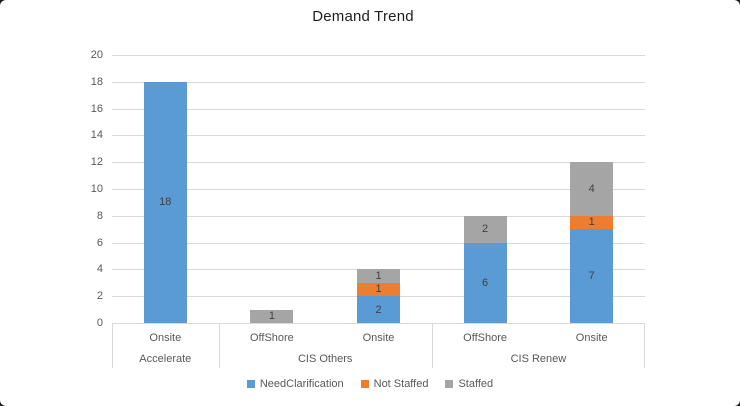  Describe the element at coordinates (165, 359) in the screenshot. I see `group-label: Accelerate` at that location.